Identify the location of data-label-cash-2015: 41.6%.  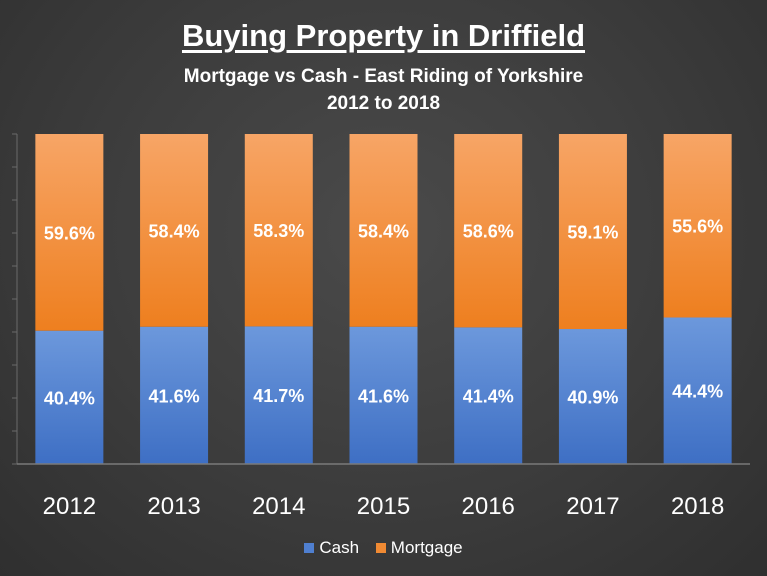
(383, 396).